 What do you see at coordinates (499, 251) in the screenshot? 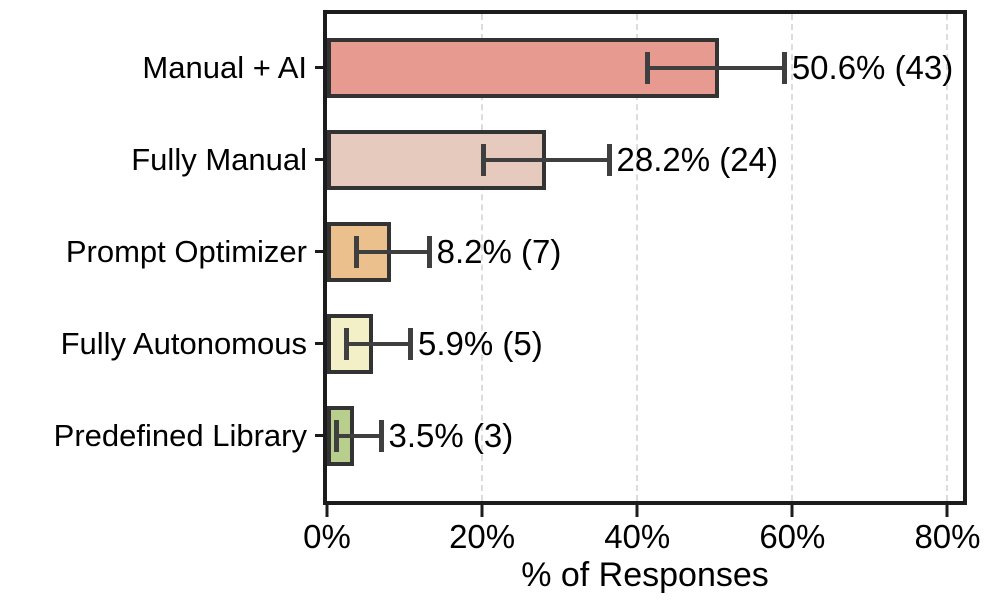
I see `value-label: 8.2% (7)` at bounding box center [499, 251].